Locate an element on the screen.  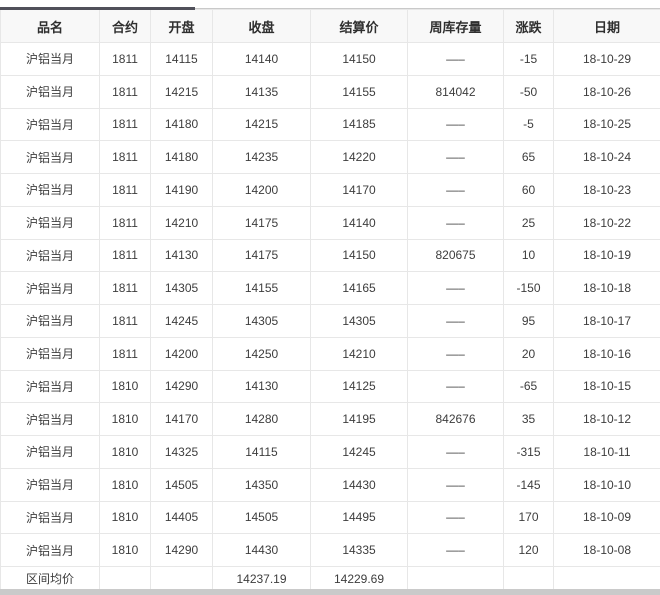
table-row: 沪铝当月 1811 14245 14305 14305 —– 95 18-10-17 is located at coordinates (330, 321).